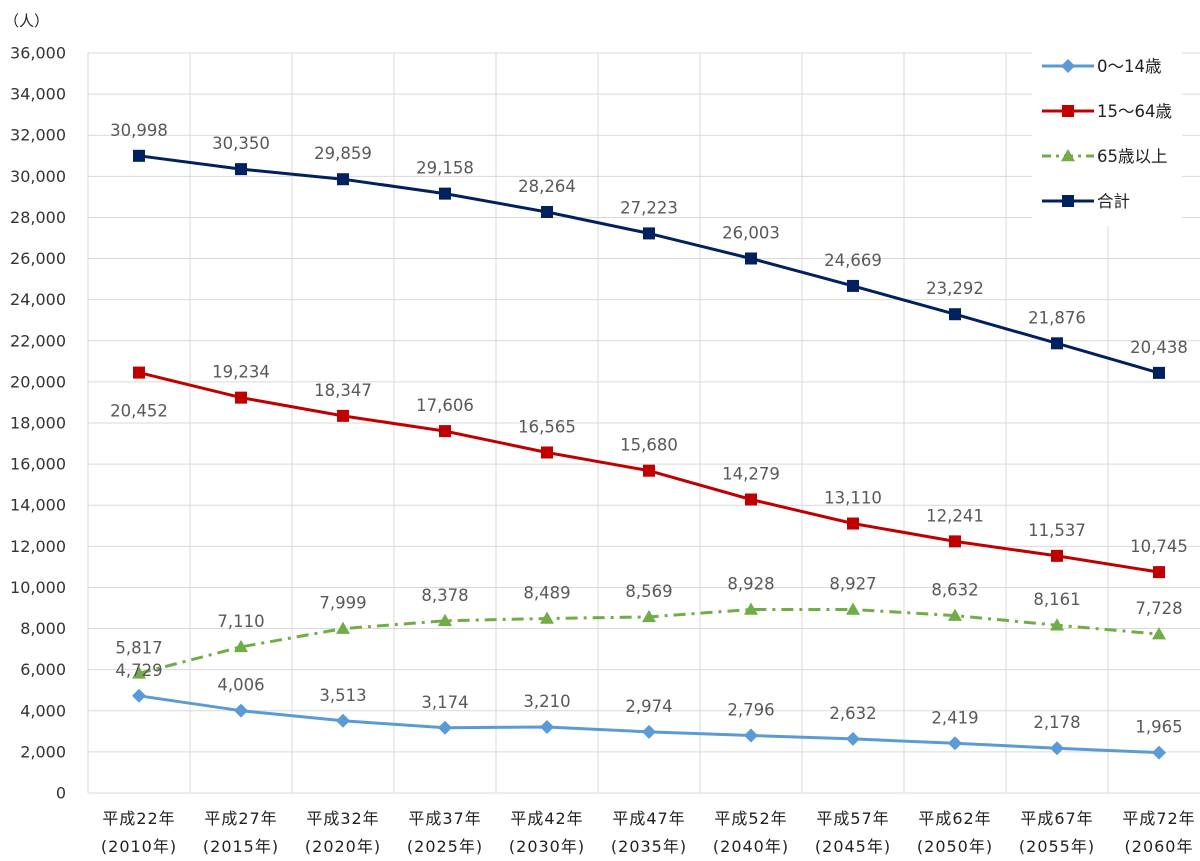  I want to click on x-tick-sublabel: (2035年), so click(649, 846).